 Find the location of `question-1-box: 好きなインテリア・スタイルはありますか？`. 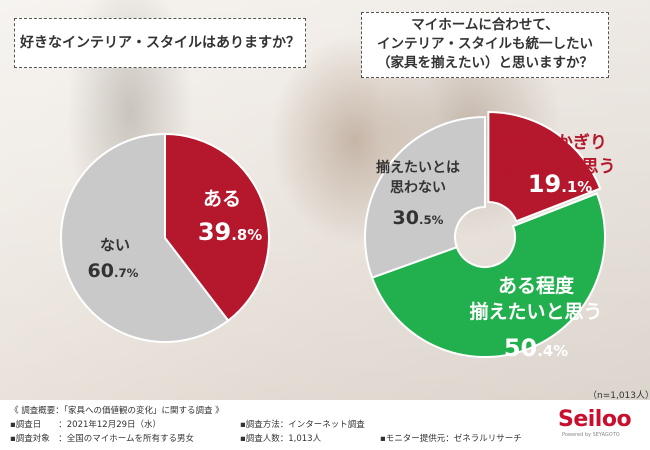

question-1-box: 好きなインテリア・スタイルはありますか？ is located at coordinates (160, 43).